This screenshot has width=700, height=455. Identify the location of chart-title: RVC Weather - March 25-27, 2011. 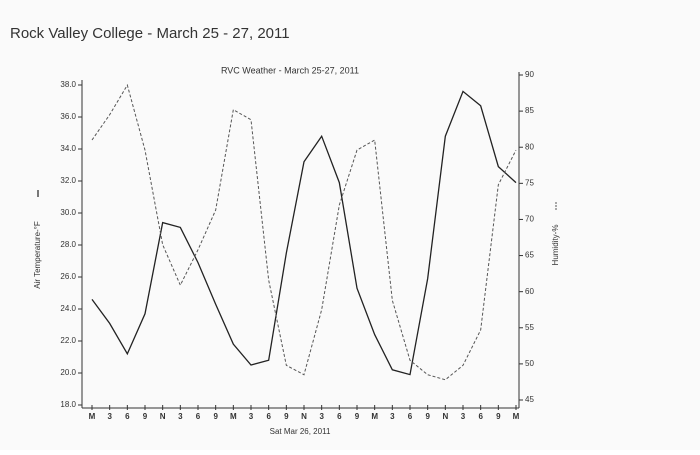
(290, 70).